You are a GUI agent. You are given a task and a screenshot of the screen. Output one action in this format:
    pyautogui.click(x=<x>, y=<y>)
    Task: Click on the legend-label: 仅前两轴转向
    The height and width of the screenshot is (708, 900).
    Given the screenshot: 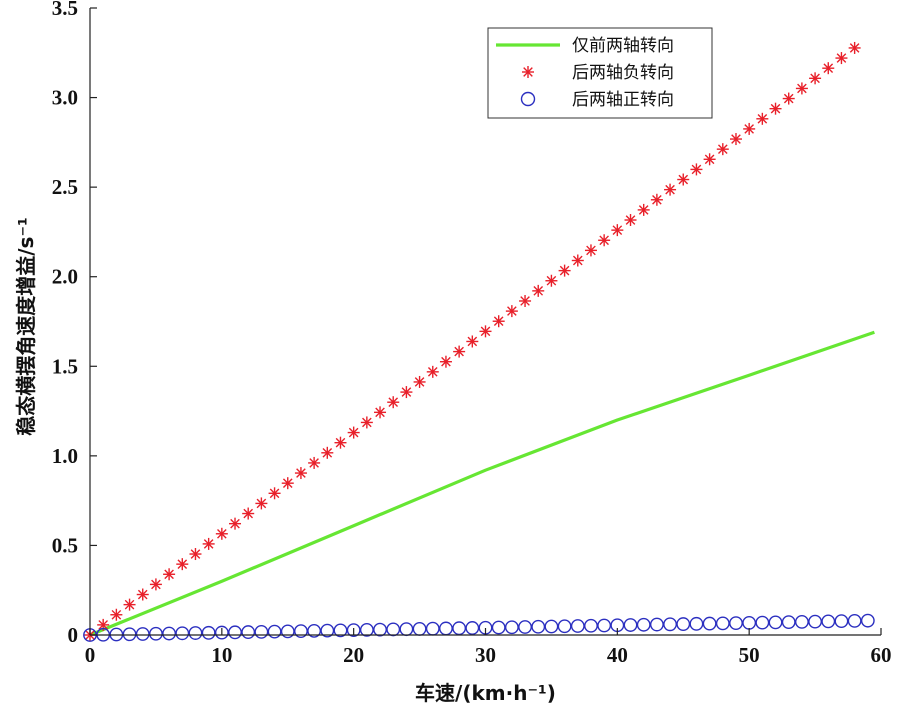 What is the action you would take?
    pyautogui.click(x=623, y=46)
    